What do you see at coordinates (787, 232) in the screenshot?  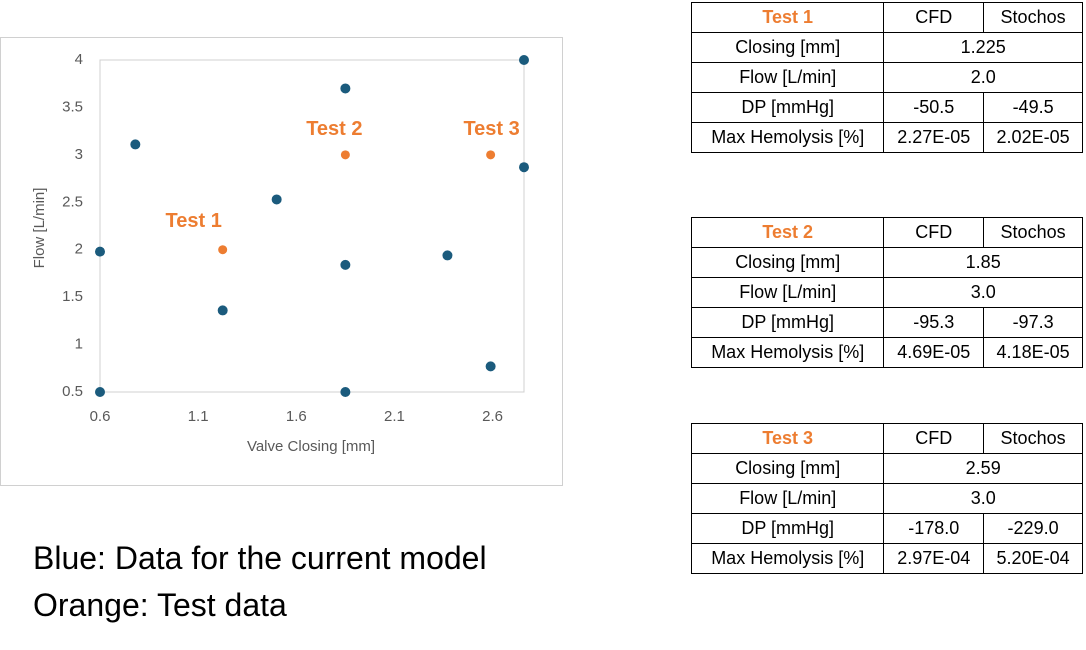 I see `table-title: Test 2` at bounding box center [787, 232].